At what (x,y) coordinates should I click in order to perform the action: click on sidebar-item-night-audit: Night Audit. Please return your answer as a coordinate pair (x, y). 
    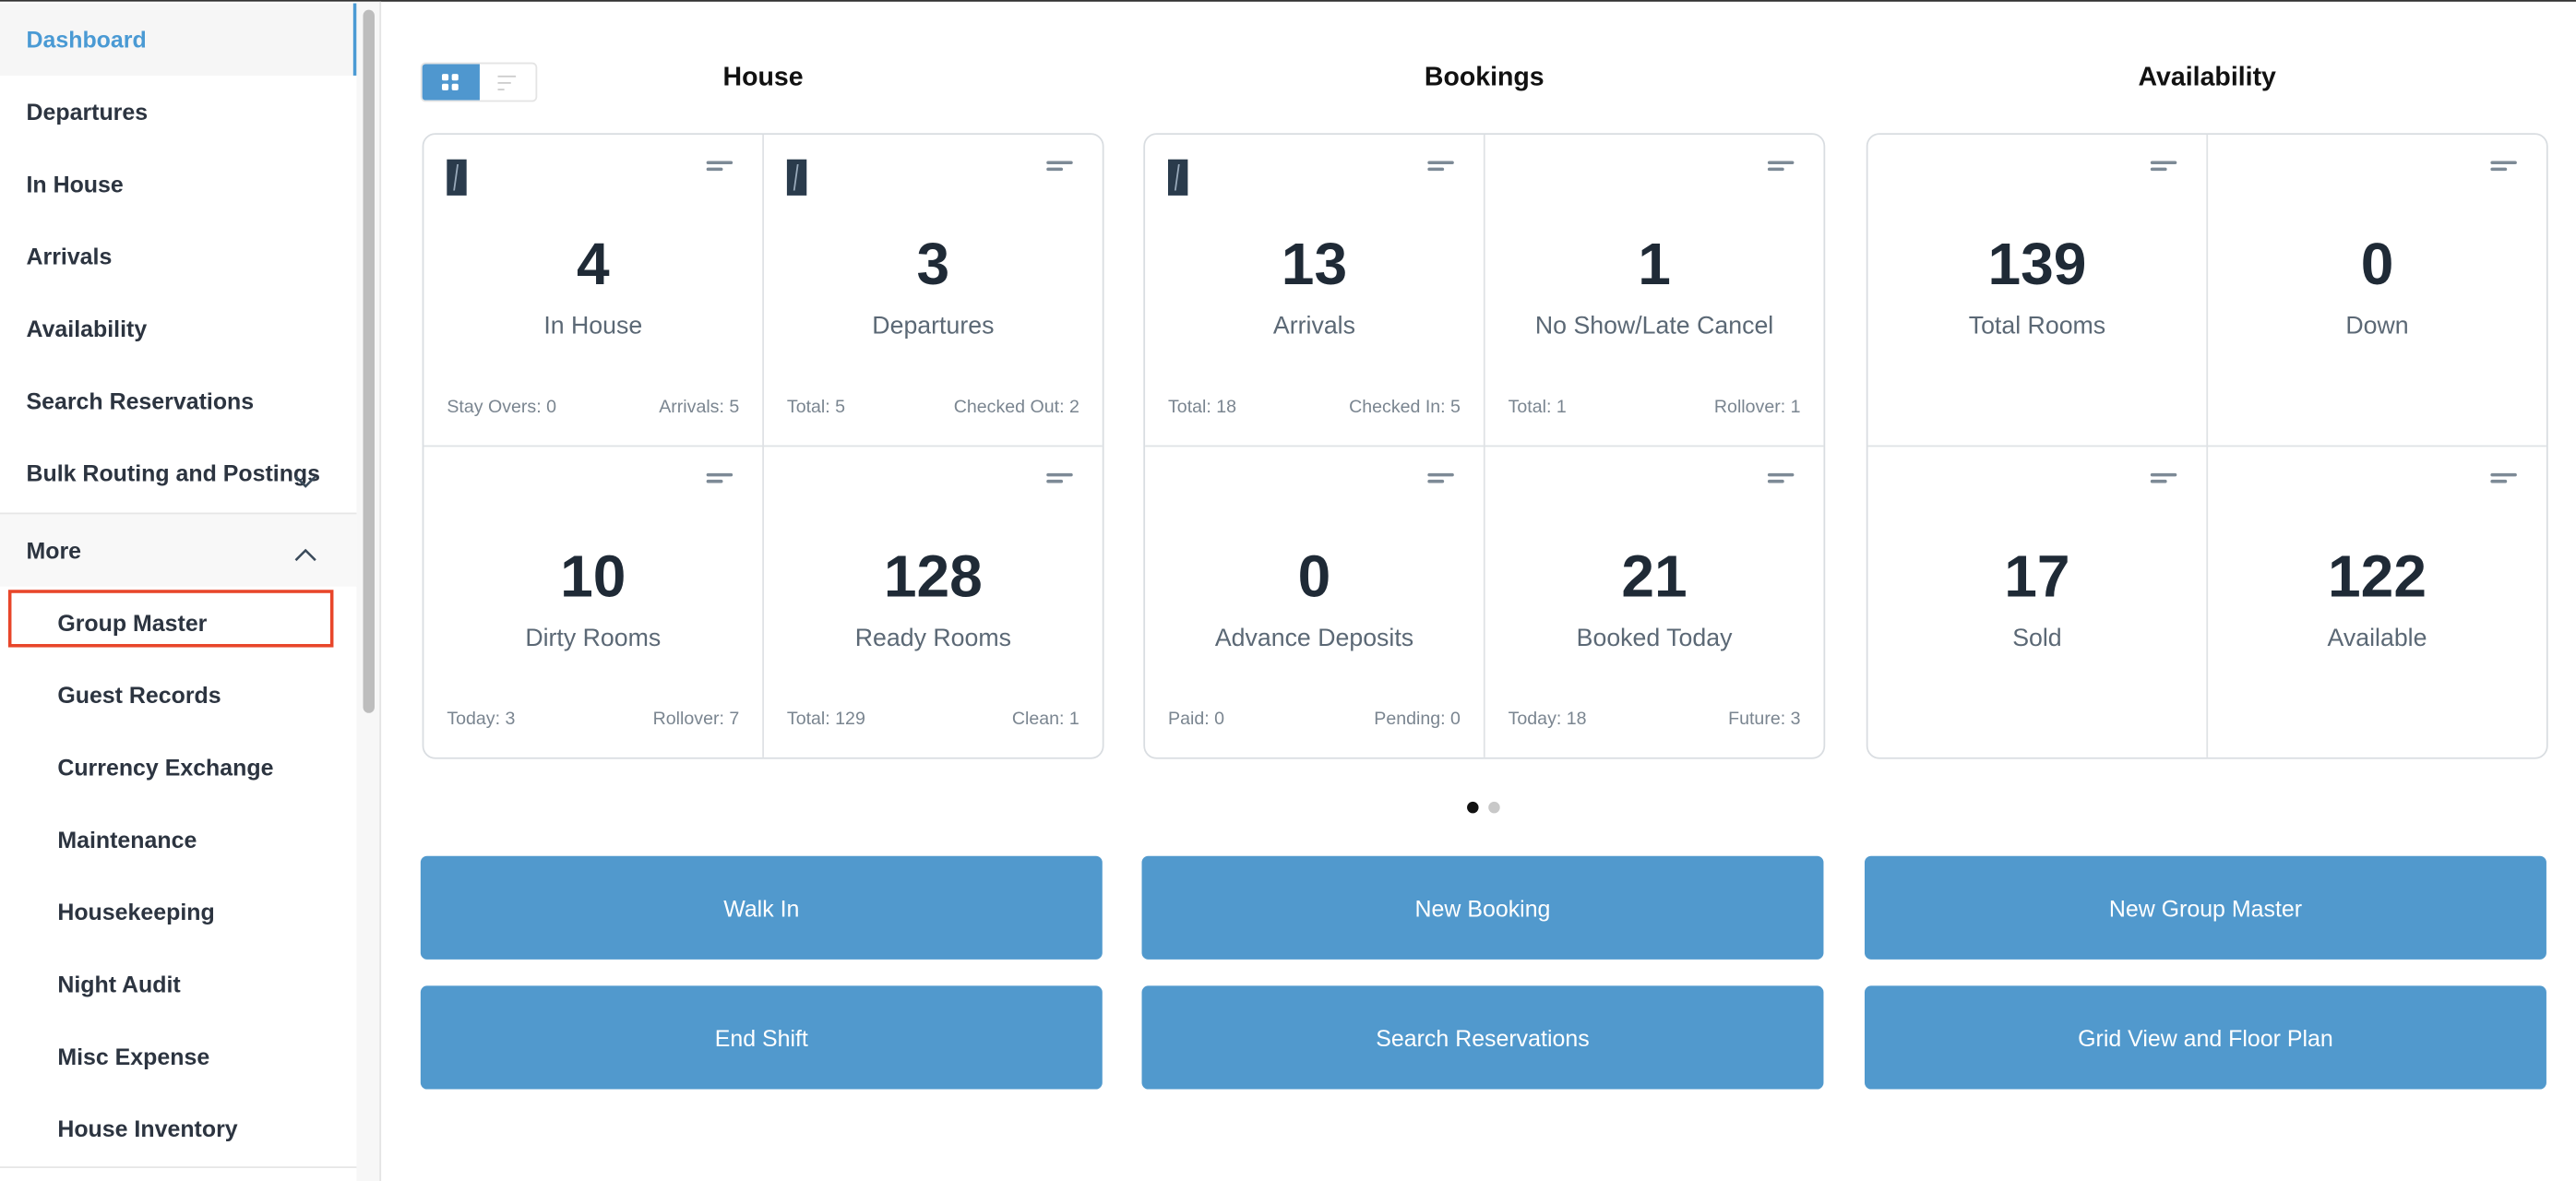
    Looking at the image, I should click on (178, 984).